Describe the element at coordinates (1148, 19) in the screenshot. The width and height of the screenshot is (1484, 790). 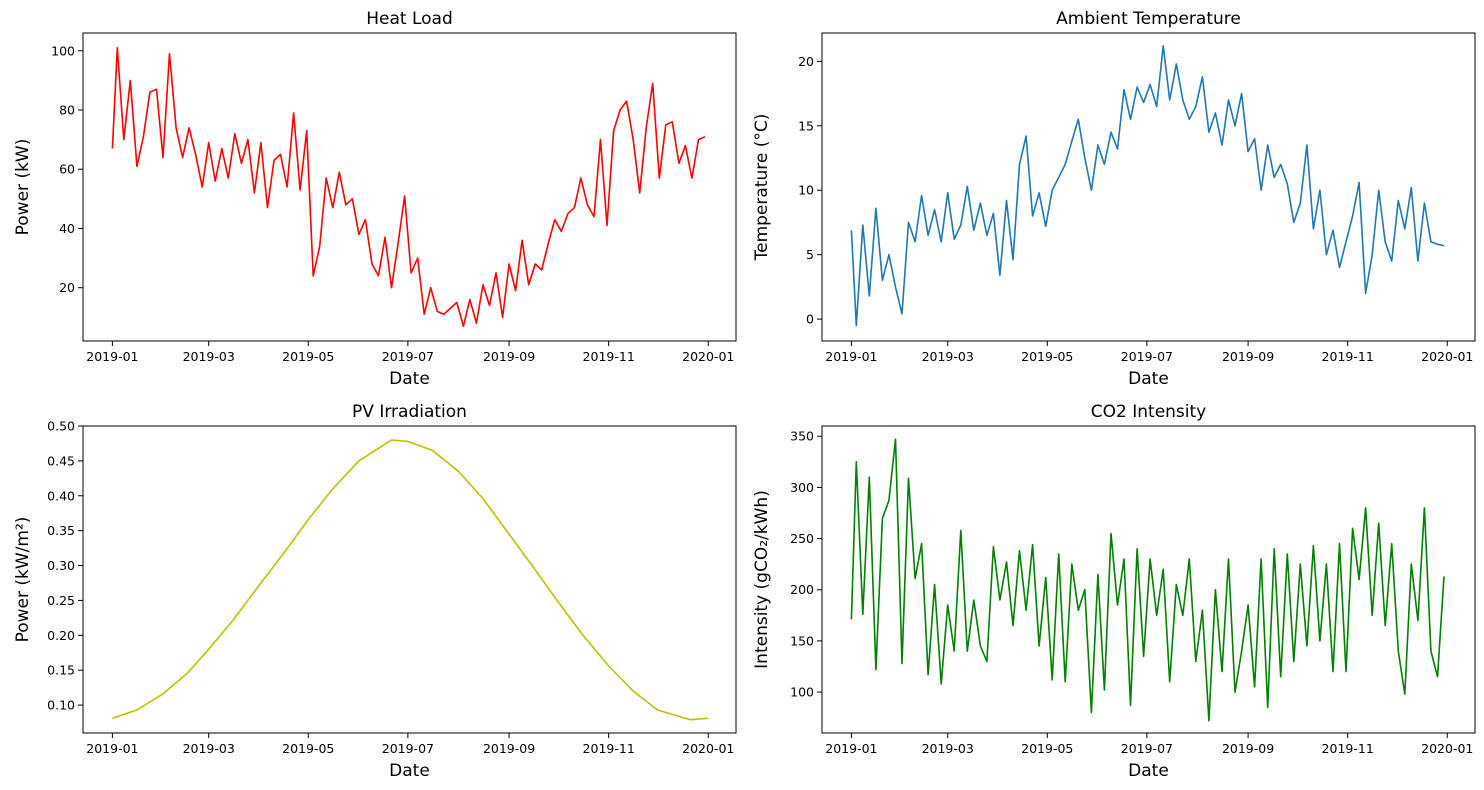
I see `ambient-temperature-title: Ambient Temperature` at that location.